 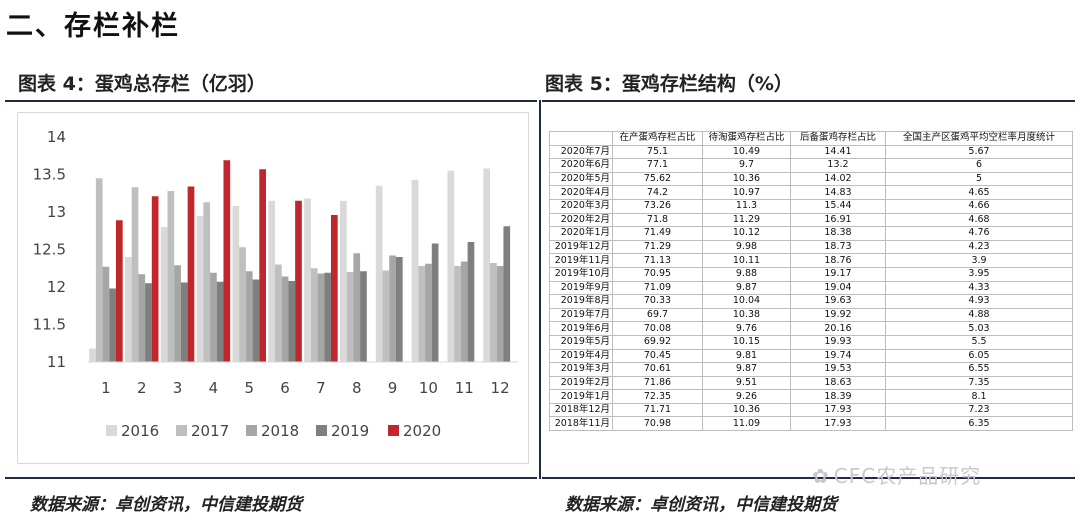 I want to click on table-row: 2020年1月 71.49 10.12 18.38 4.76, so click(x=811, y=233).